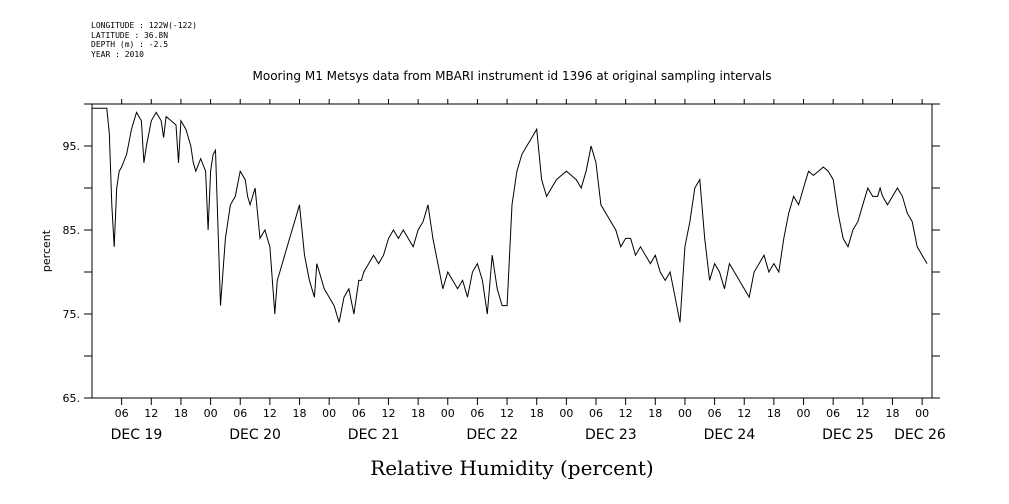 The height and width of the screenshot is (504, 1009). I want to click on day-label: DEC 22, so click(492, 435).